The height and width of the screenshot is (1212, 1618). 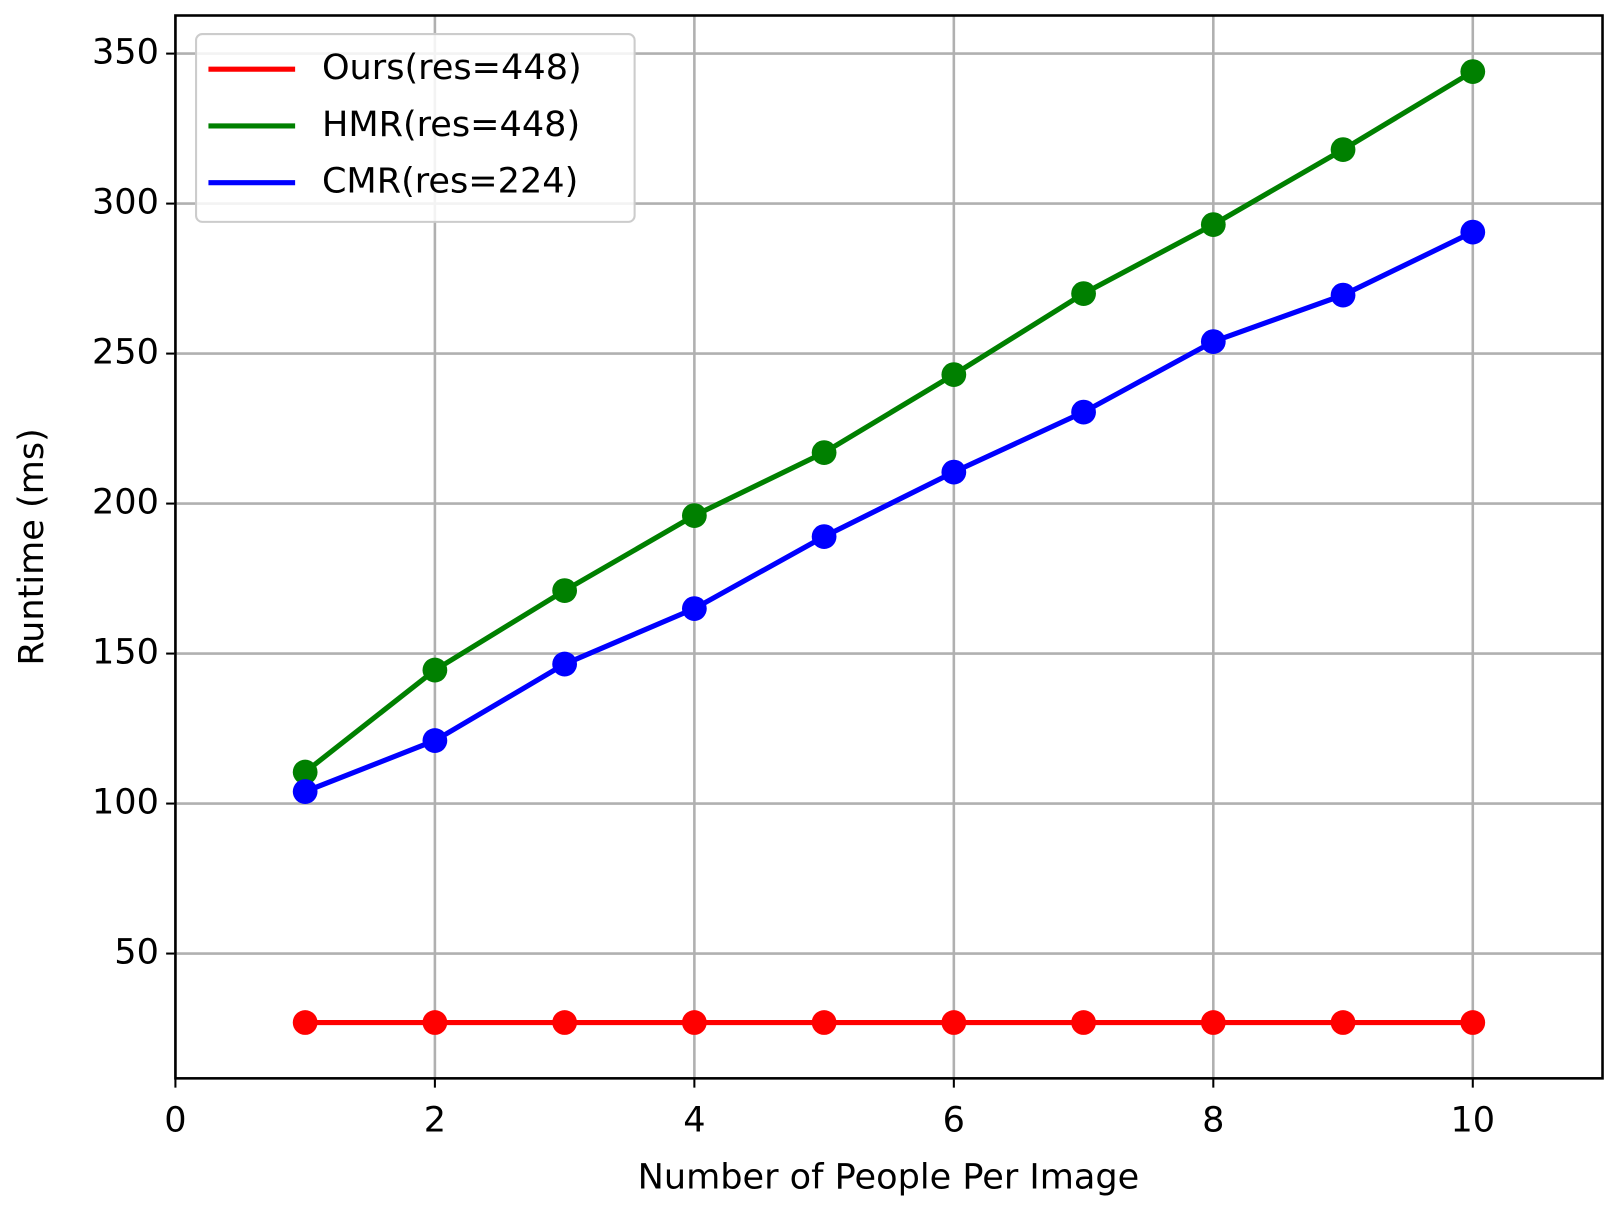 What do you see at coordinates (125, 652) in the screenshot?
I see `y-tick-label: 150` at bounding box center [125, 652].